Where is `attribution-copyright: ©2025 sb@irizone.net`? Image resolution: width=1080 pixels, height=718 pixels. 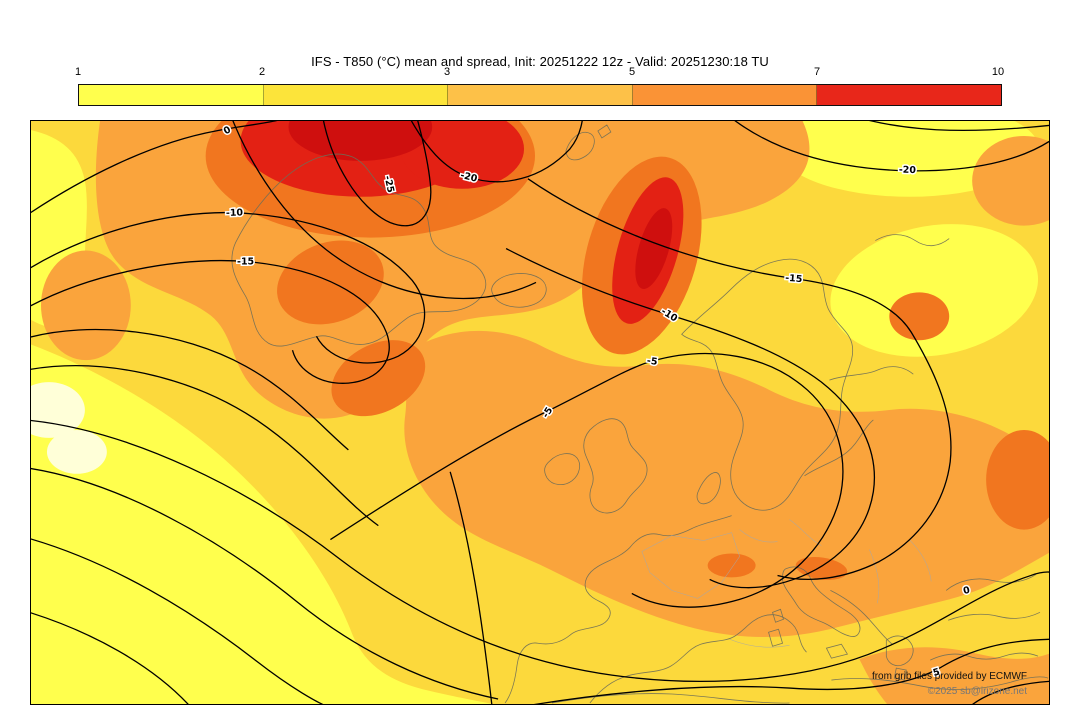
attribution-copyright: ©2025 sb@irizone.net is located at coordinates (977, 691).